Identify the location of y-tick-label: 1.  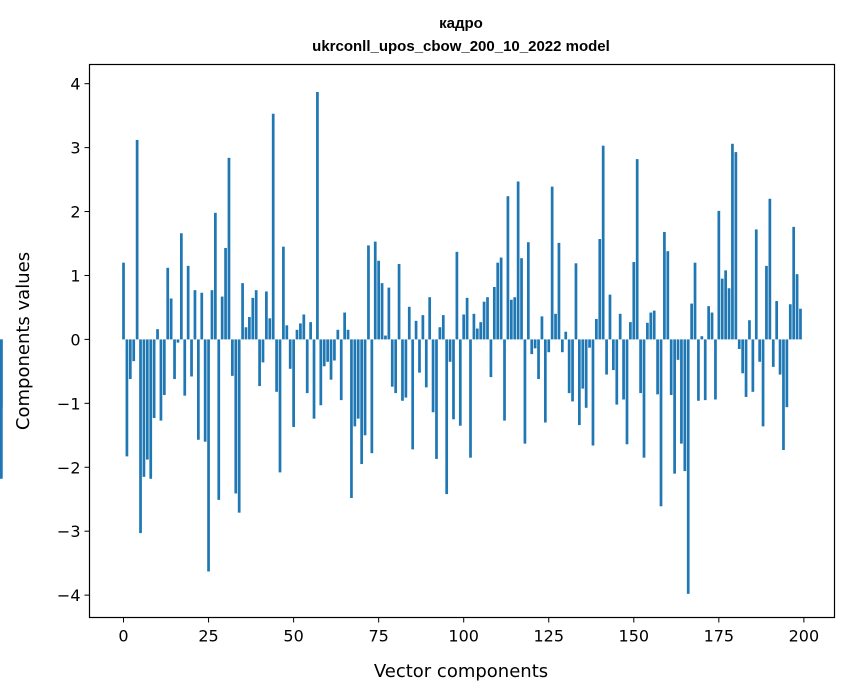
(75, 275).